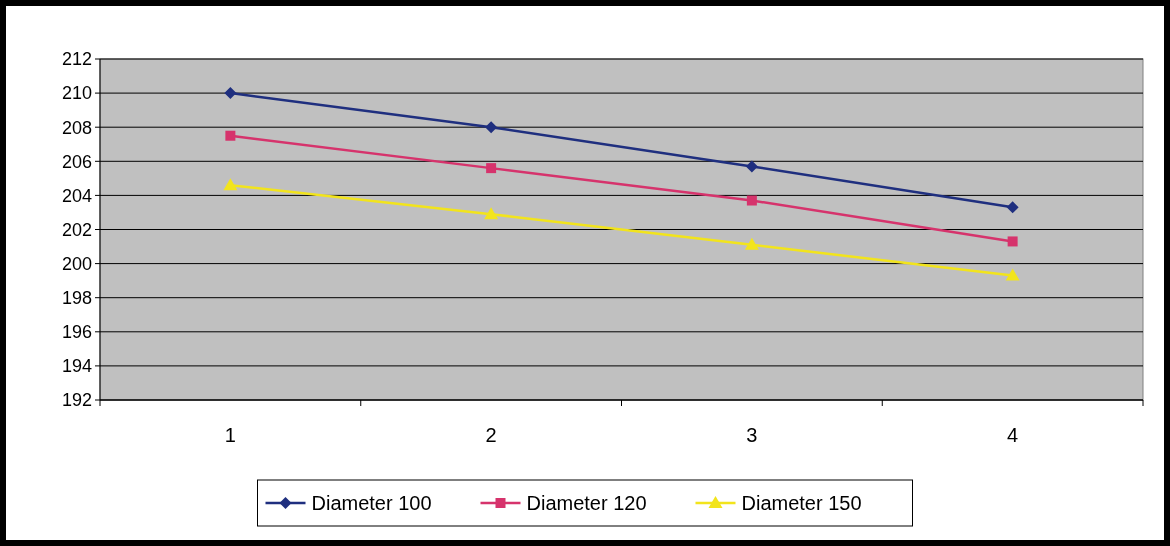 The height and width of the screenshot is (546, 1170). What do you see at coordinates (752, 435) in the screenshot?
I see `x-tick-label: 3` at bounding box center [752, 435].